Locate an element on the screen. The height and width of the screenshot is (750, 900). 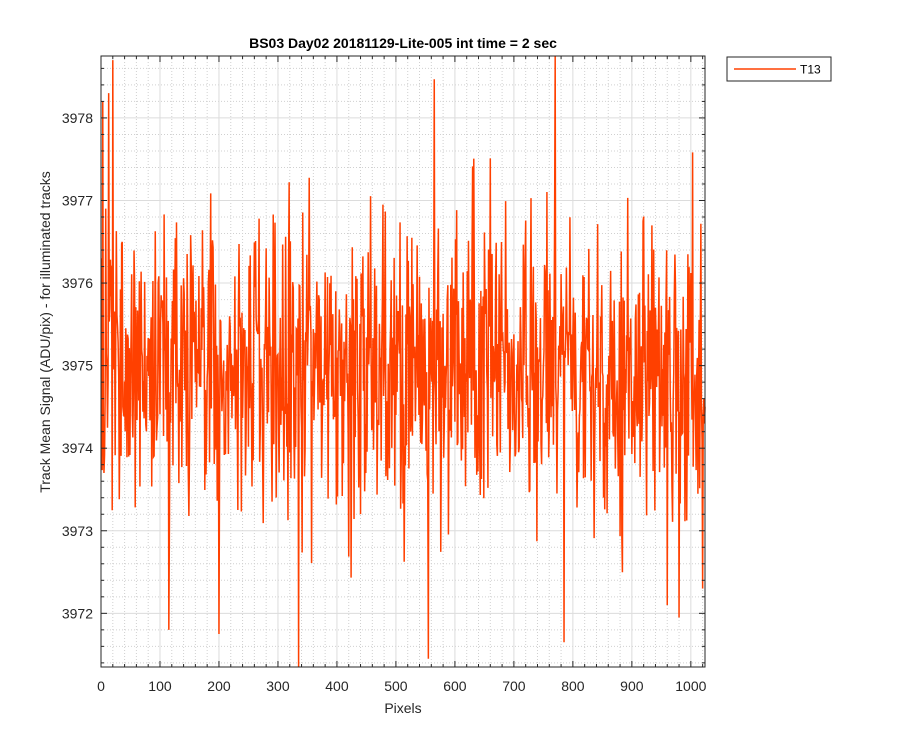
y-tick-label: 3978 is located at coordinates (77, 118).